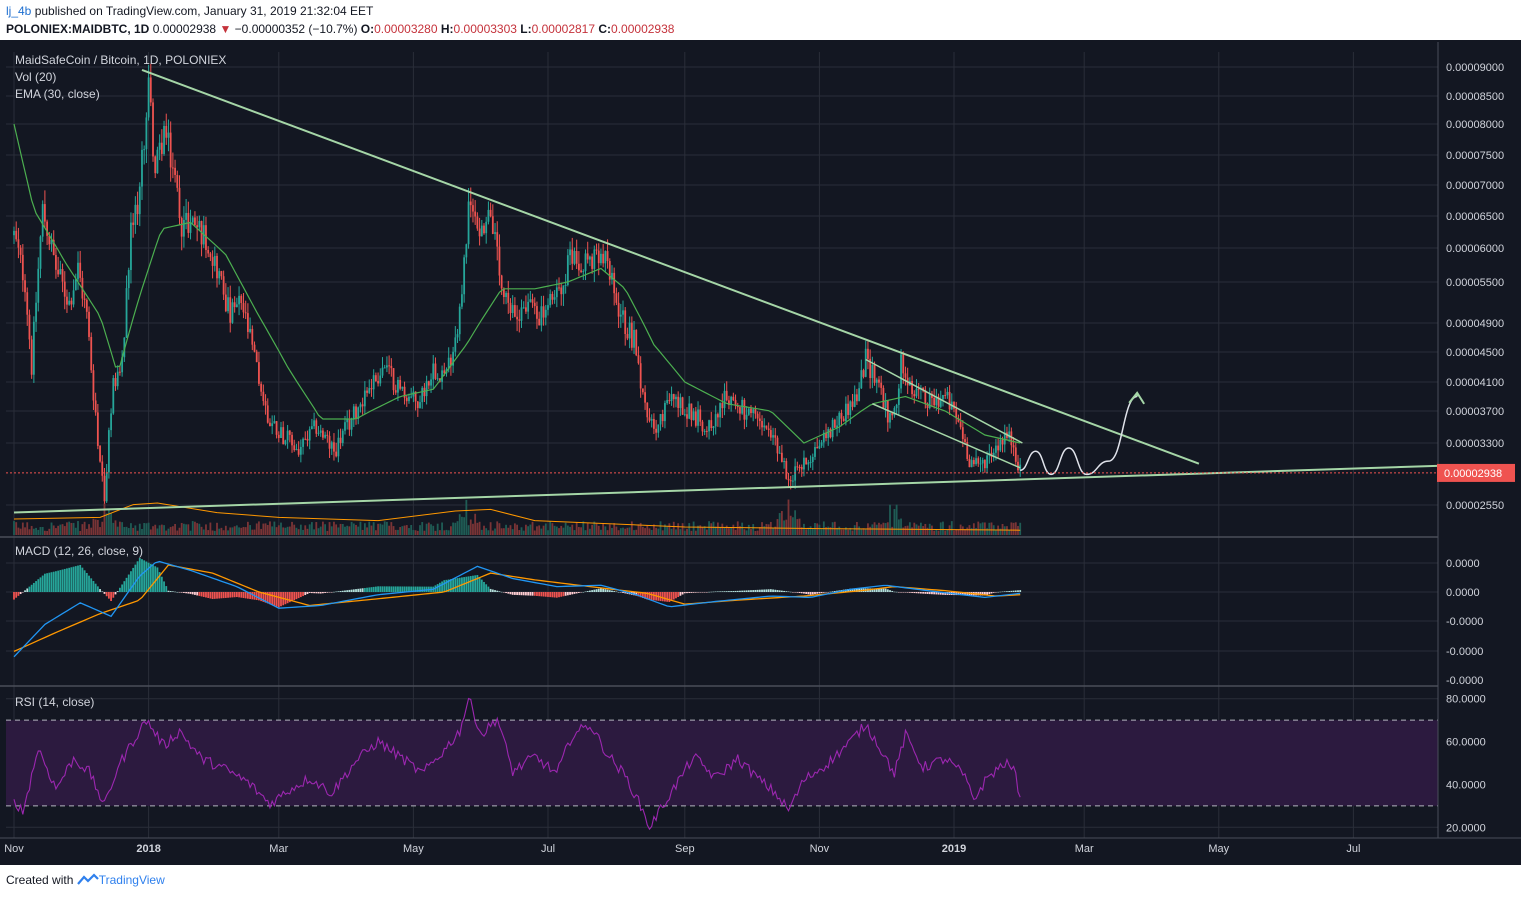 The height and width of the screenshot is (899, 1521). Describe the element at coordinates (1475, 68) in the screenshot. I see `price-axis-tick-label: 0.00009000` at that location.